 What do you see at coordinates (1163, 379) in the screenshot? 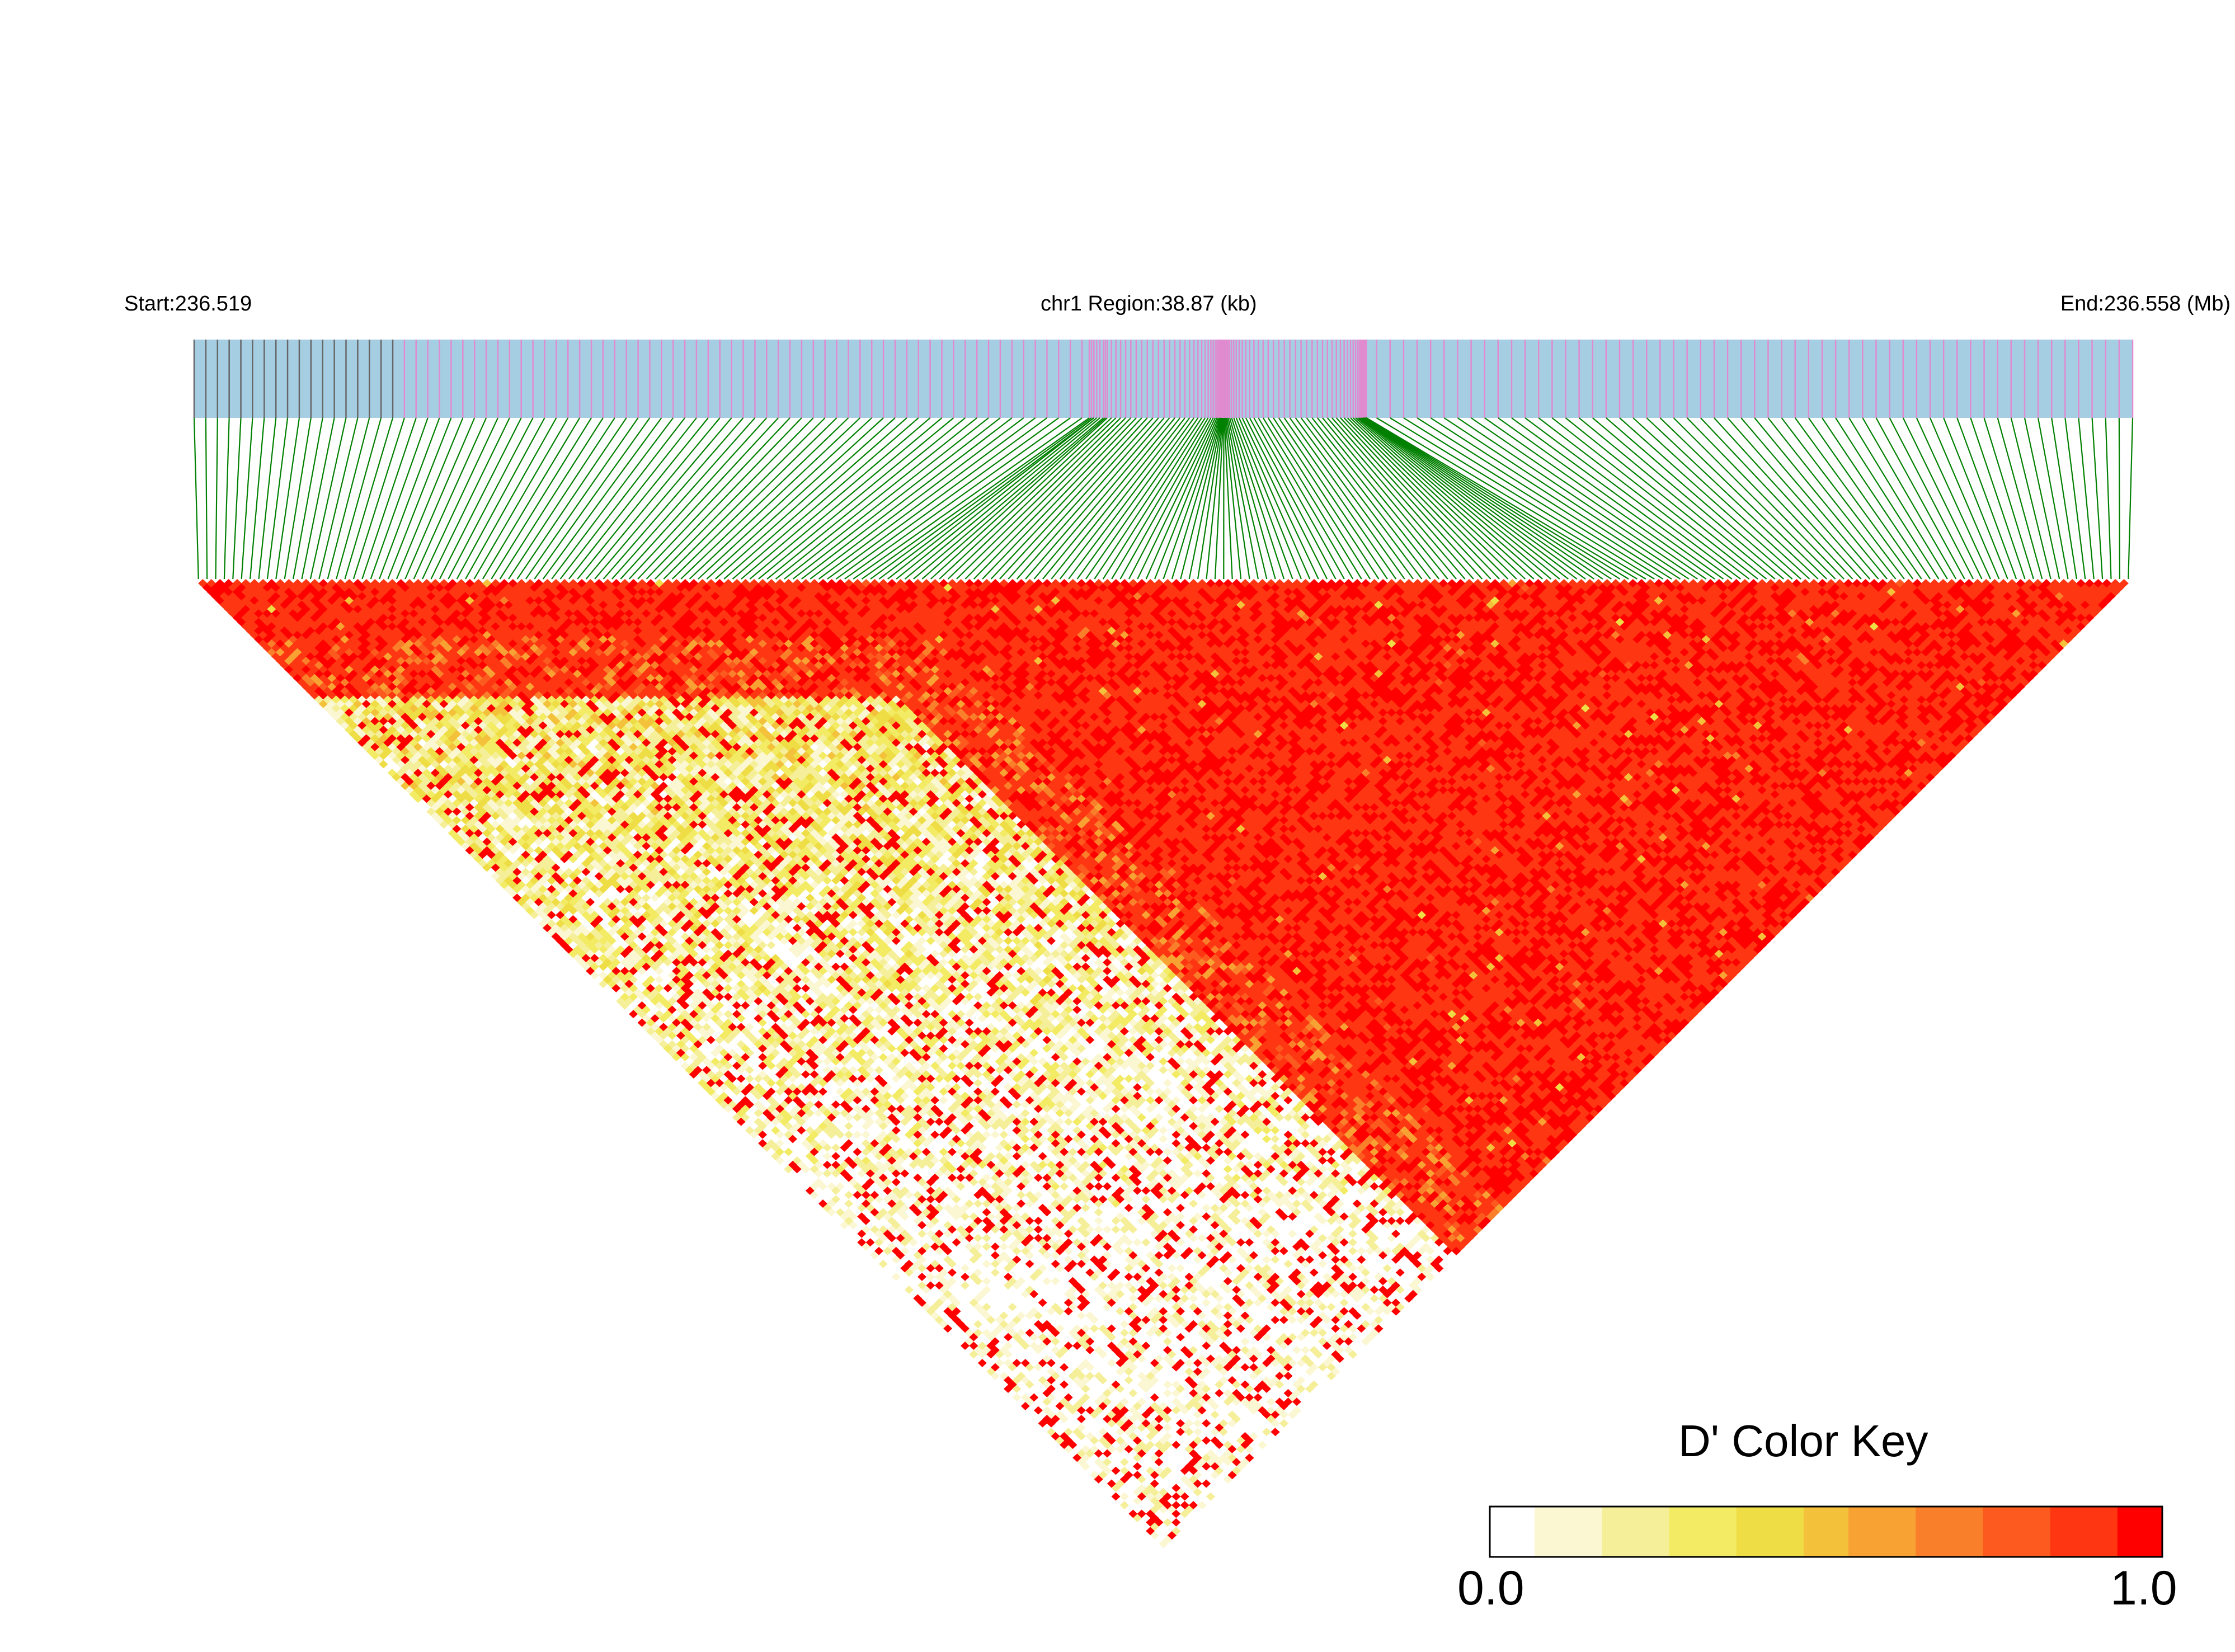
I see `snp-position-ticks` at bounding box center [1163, 379].